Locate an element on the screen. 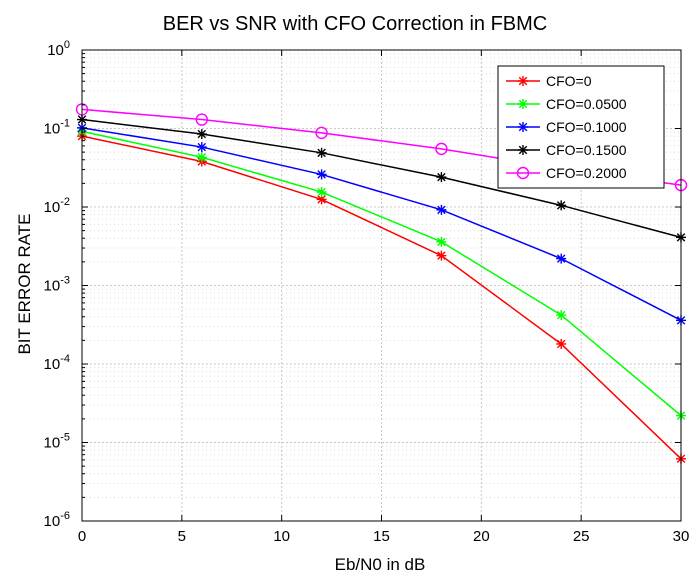  legend-entry: CFO=0.1500 is located at coordinates (566, 150).